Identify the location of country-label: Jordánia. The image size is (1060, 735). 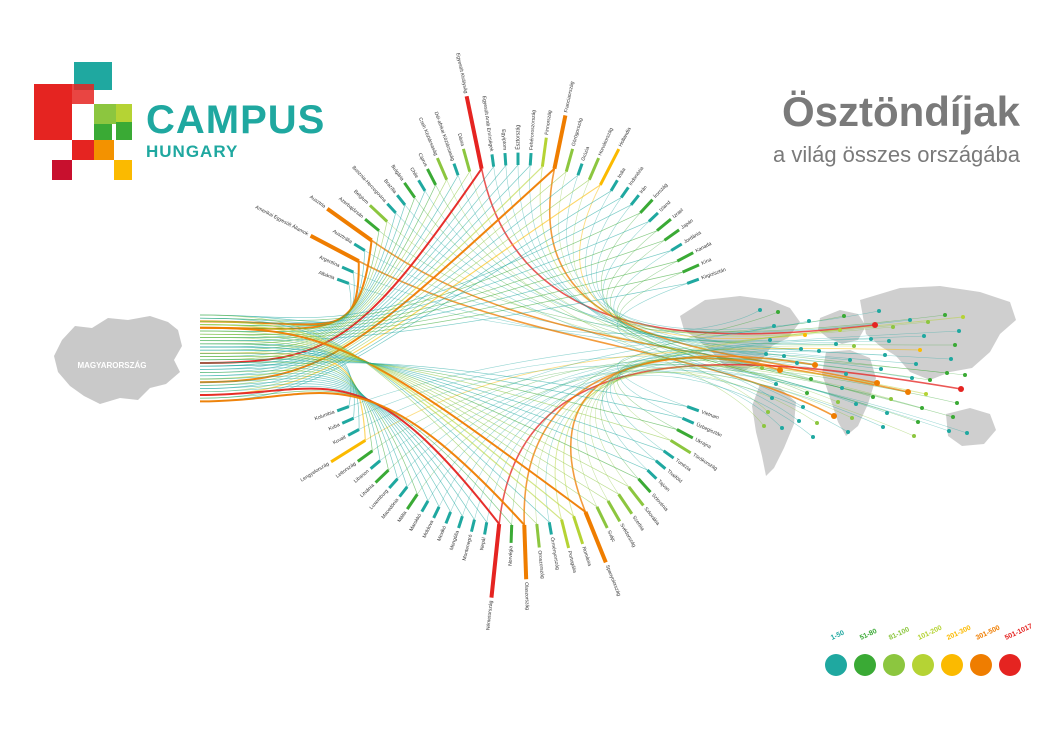
(693, 237).